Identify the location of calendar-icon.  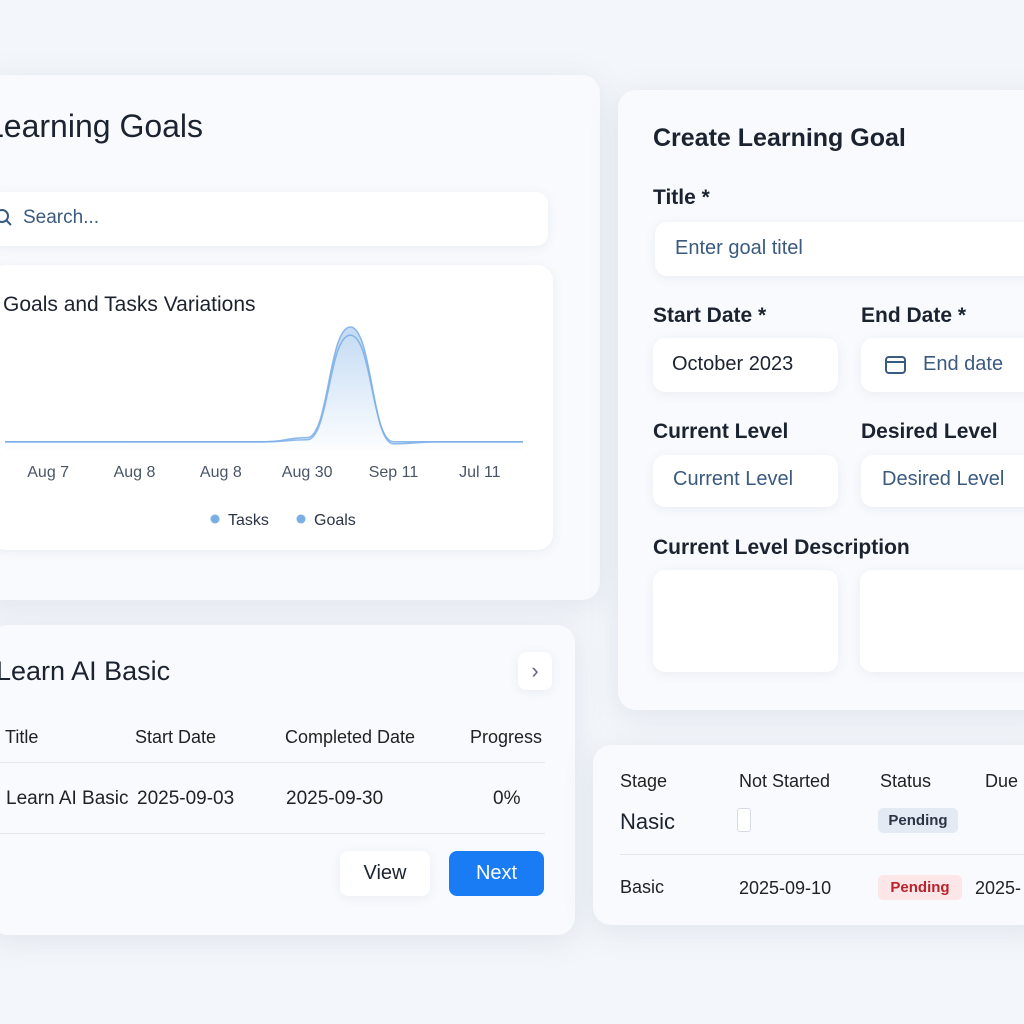
(895, 365).